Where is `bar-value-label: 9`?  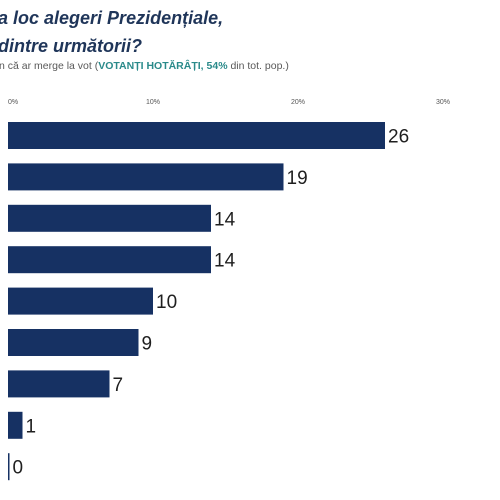
bar-value-label: 9 is located at coordinates (147, 344).